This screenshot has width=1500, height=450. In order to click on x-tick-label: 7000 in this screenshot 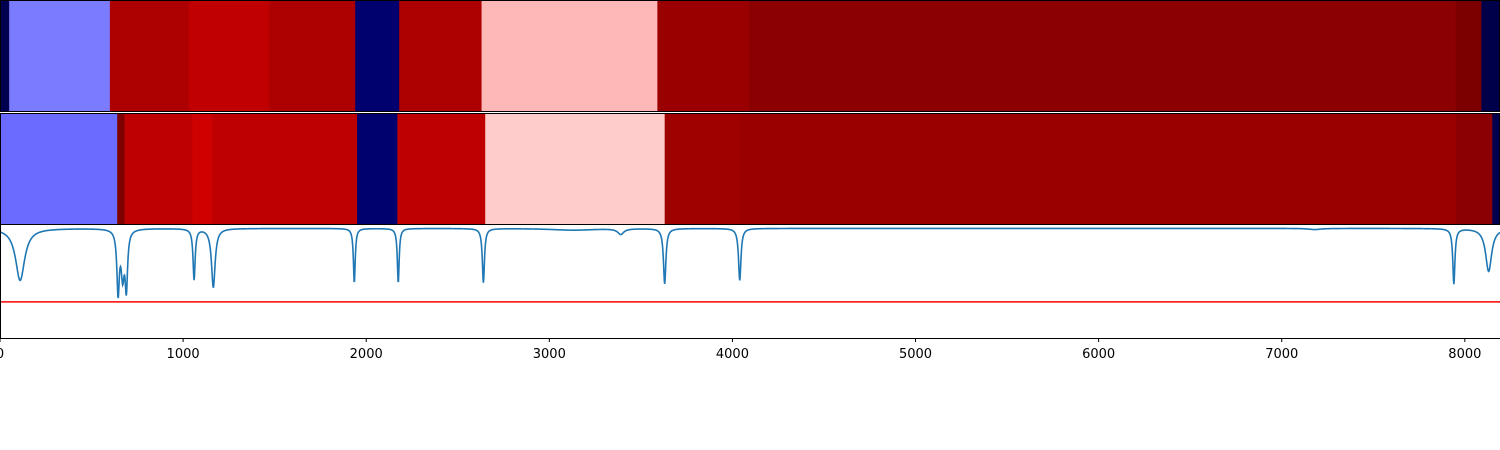, I will do `click(1281, 354)`.